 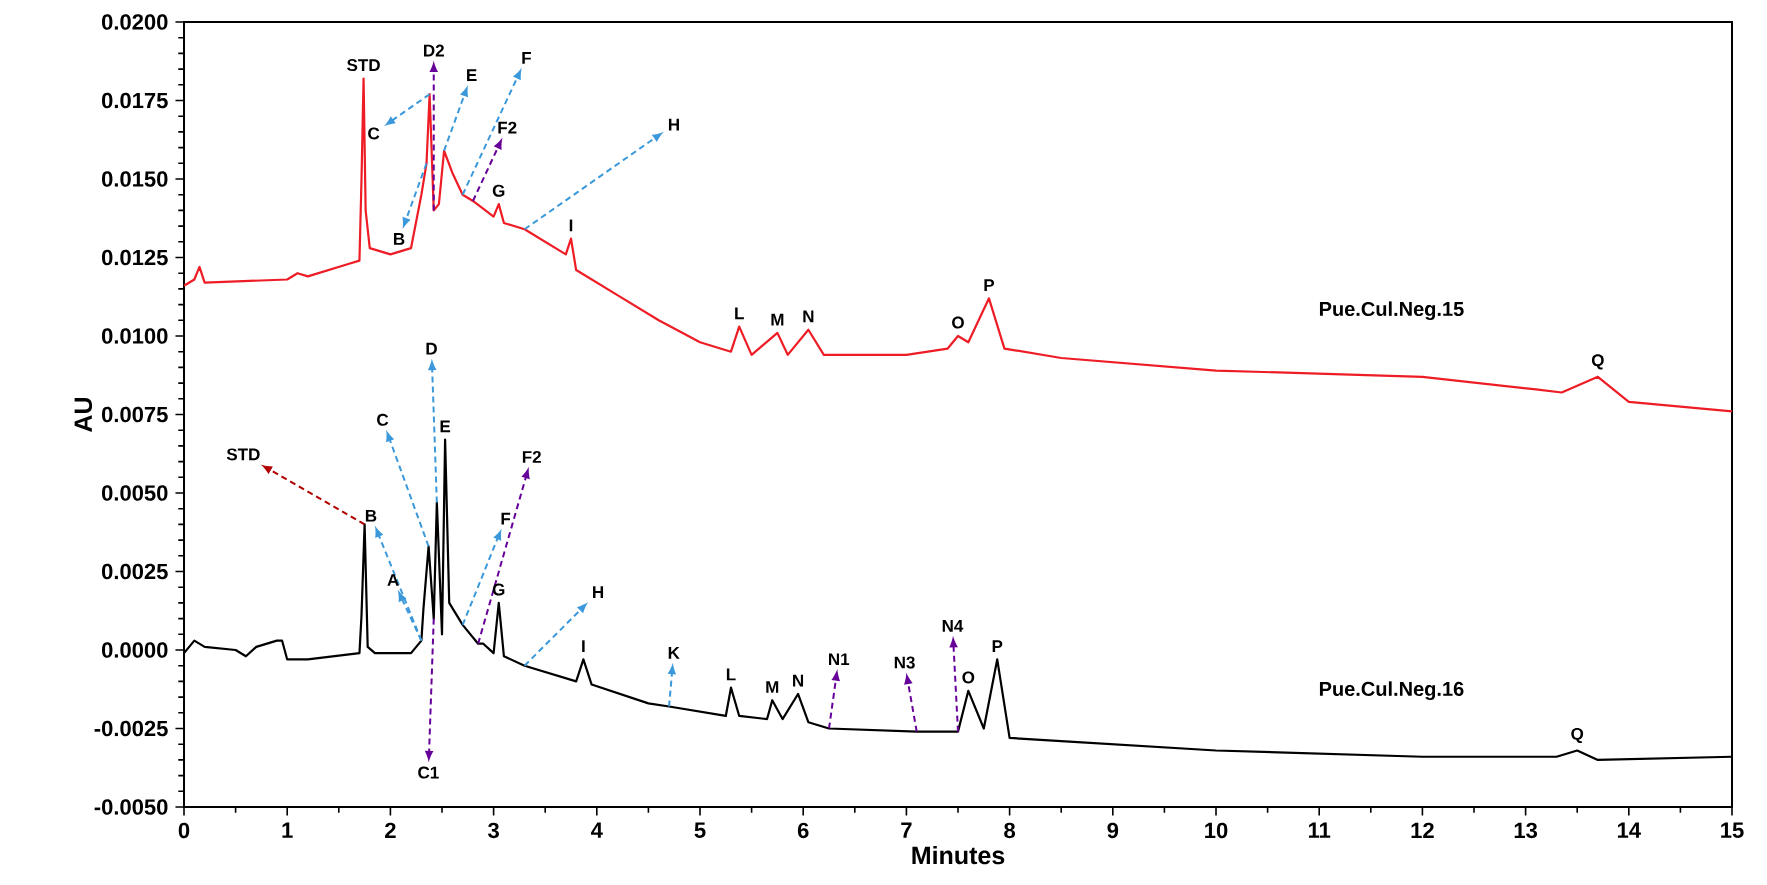 I want to click on annotation: N3, so click(x=904, y=662).